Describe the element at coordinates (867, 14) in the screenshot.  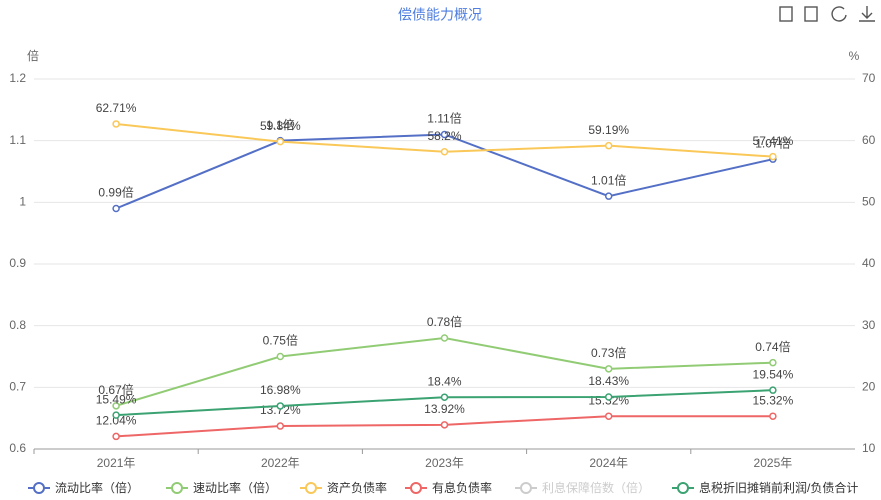
I see `tool-save` at that location.